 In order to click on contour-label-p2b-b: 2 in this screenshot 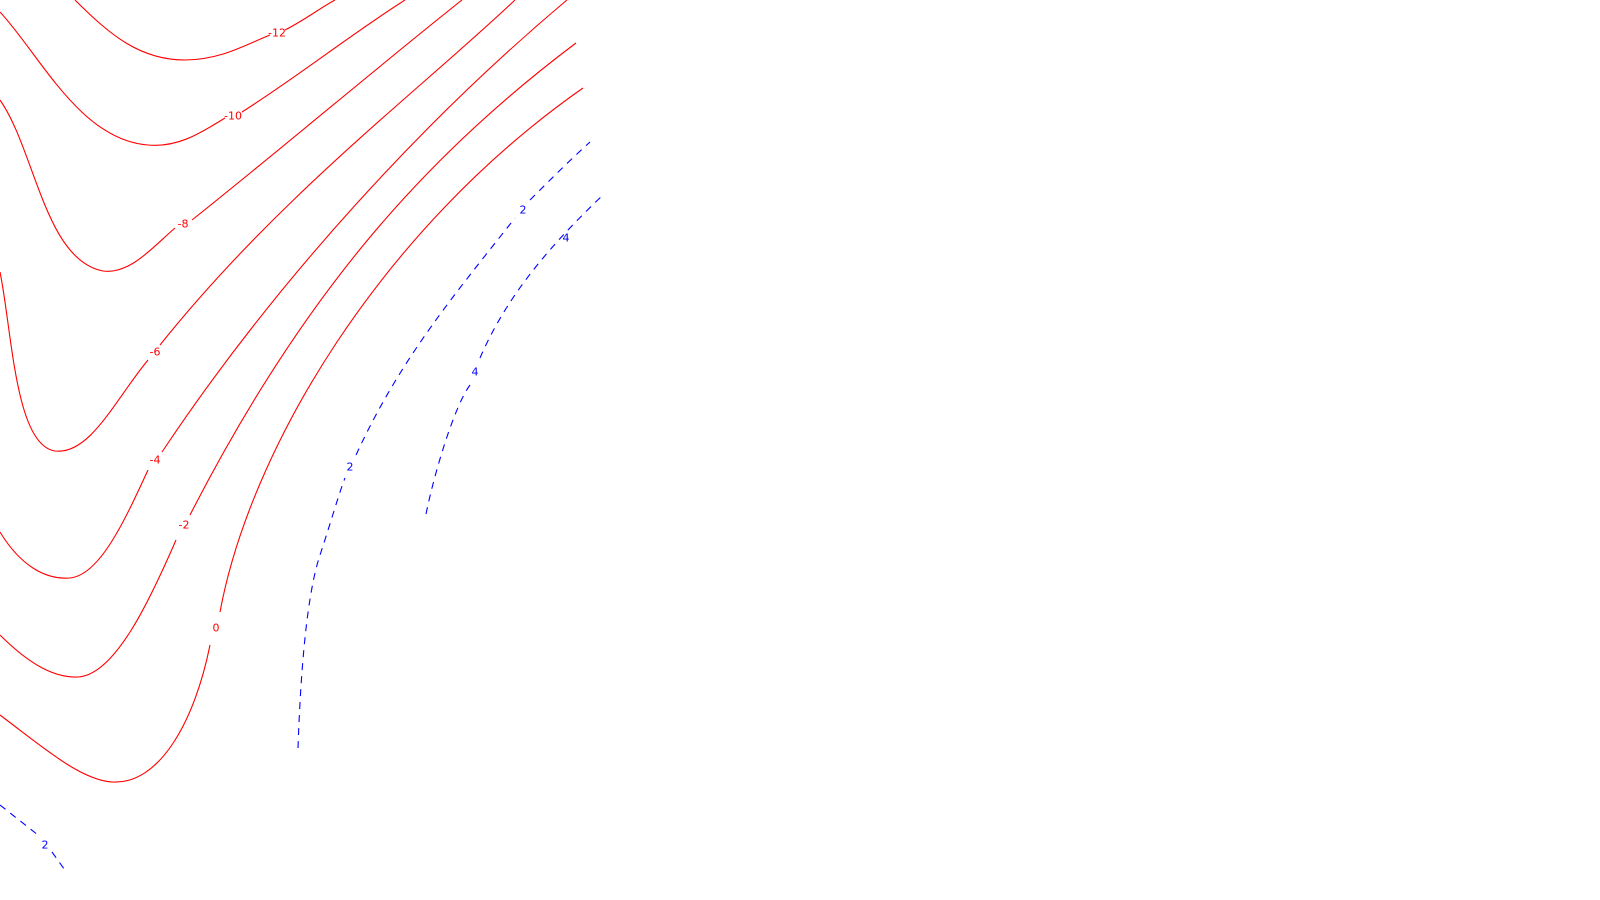, I will do `click(523, 210)`.